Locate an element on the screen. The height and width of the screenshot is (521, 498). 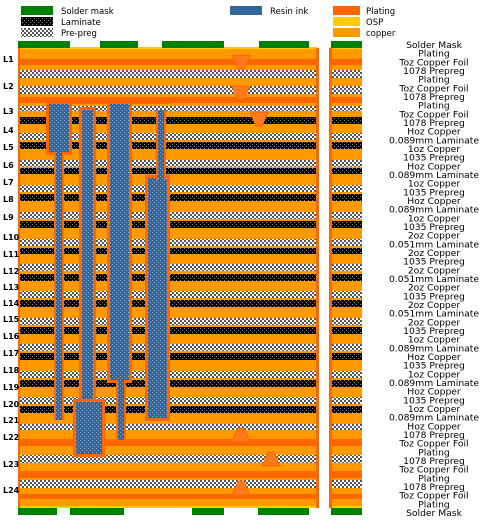
stack-label-2: Toz Copper Foil is located at coordinates (433, 62).